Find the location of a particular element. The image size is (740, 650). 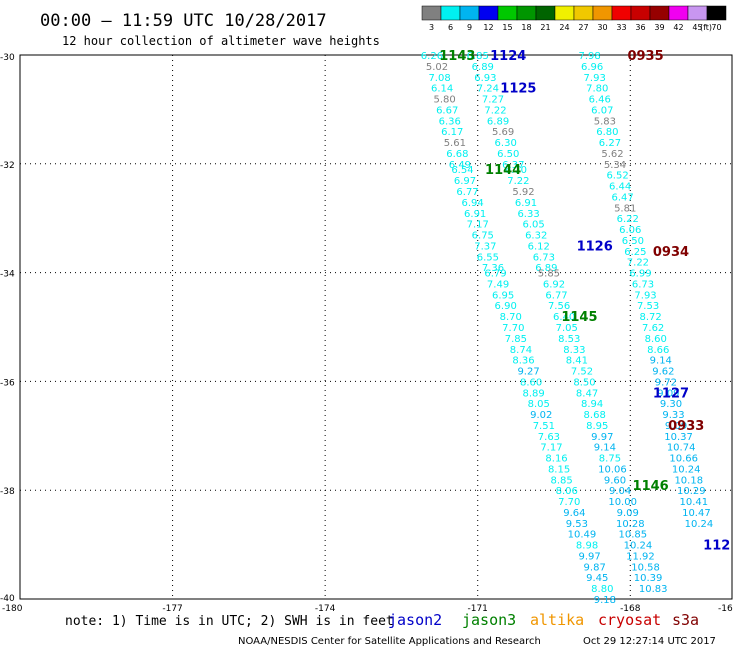

y-tick-label: -36 is located at coordinates (7, 383).